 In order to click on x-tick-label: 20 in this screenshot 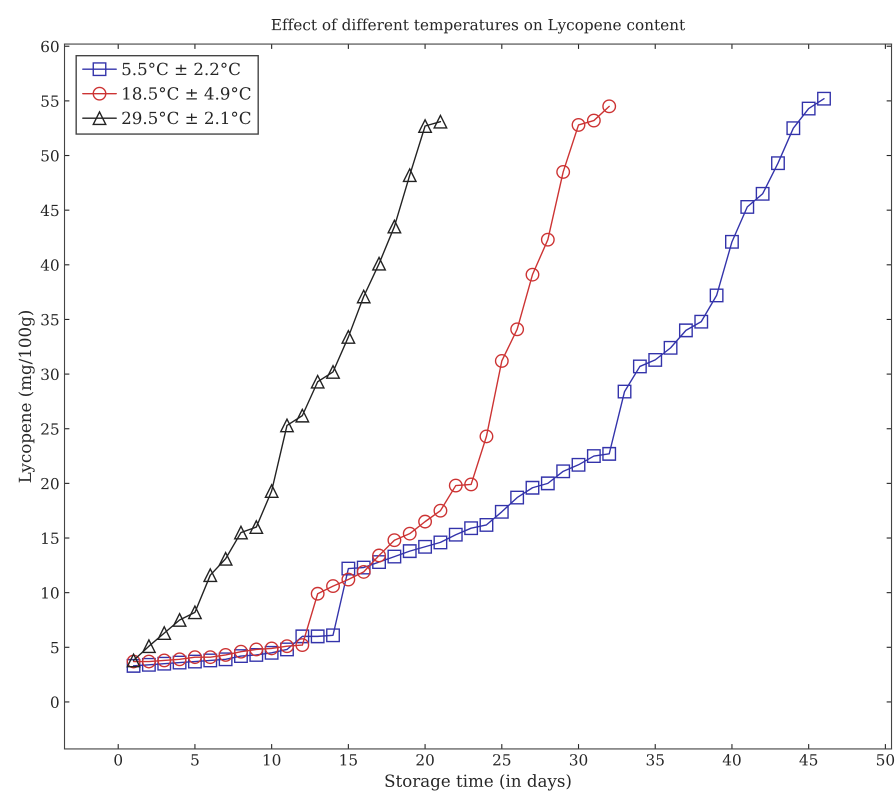, I will do `click(425, 760)`.